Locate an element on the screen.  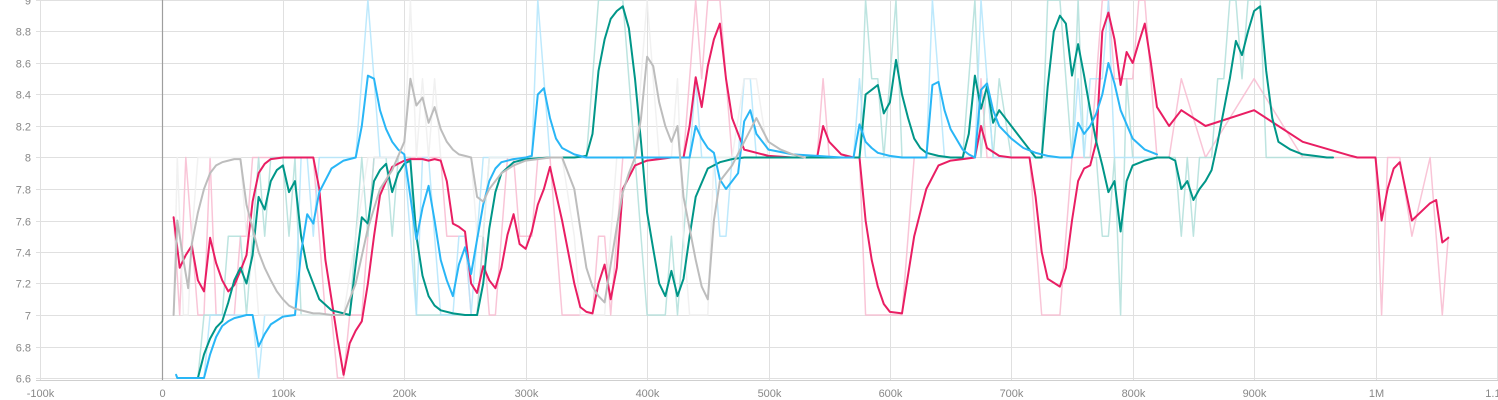
y-tick-label: 6.8 is located at coordinates (23, 349).